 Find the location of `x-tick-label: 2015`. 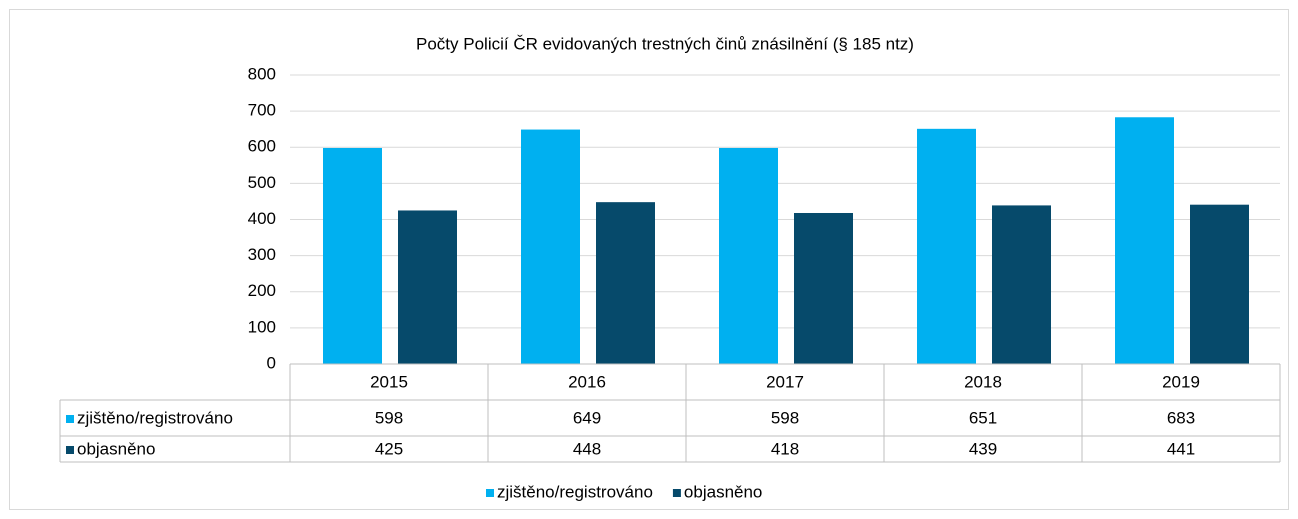

x-tick-label: 2015 is located at coordinates (389, 381).